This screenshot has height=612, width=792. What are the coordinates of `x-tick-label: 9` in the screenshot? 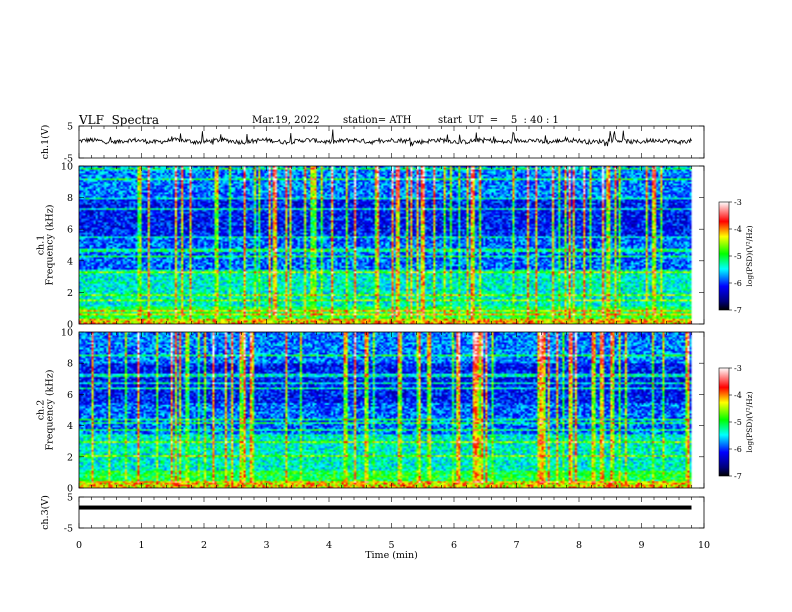 It's located at (641, 545).